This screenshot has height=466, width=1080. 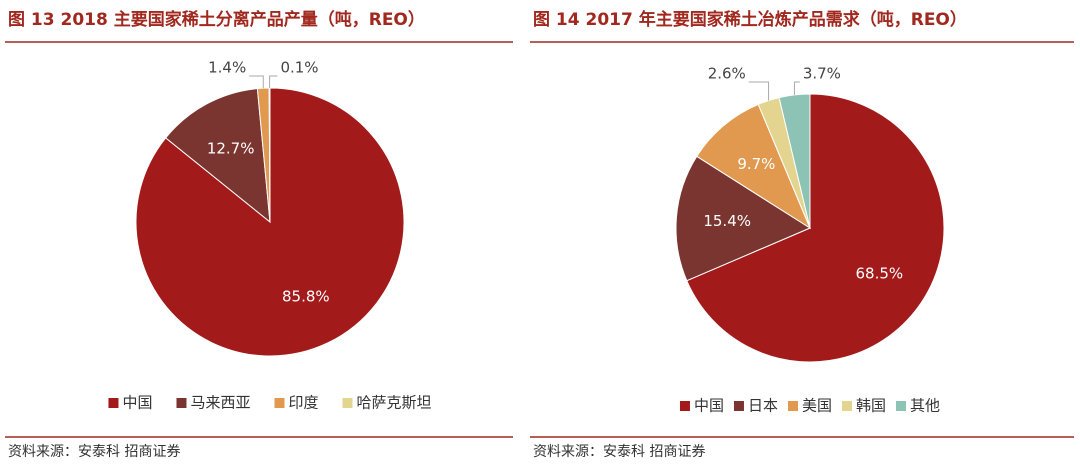 I want to click on data-label: 9.7%, so click(x=756, y=164).